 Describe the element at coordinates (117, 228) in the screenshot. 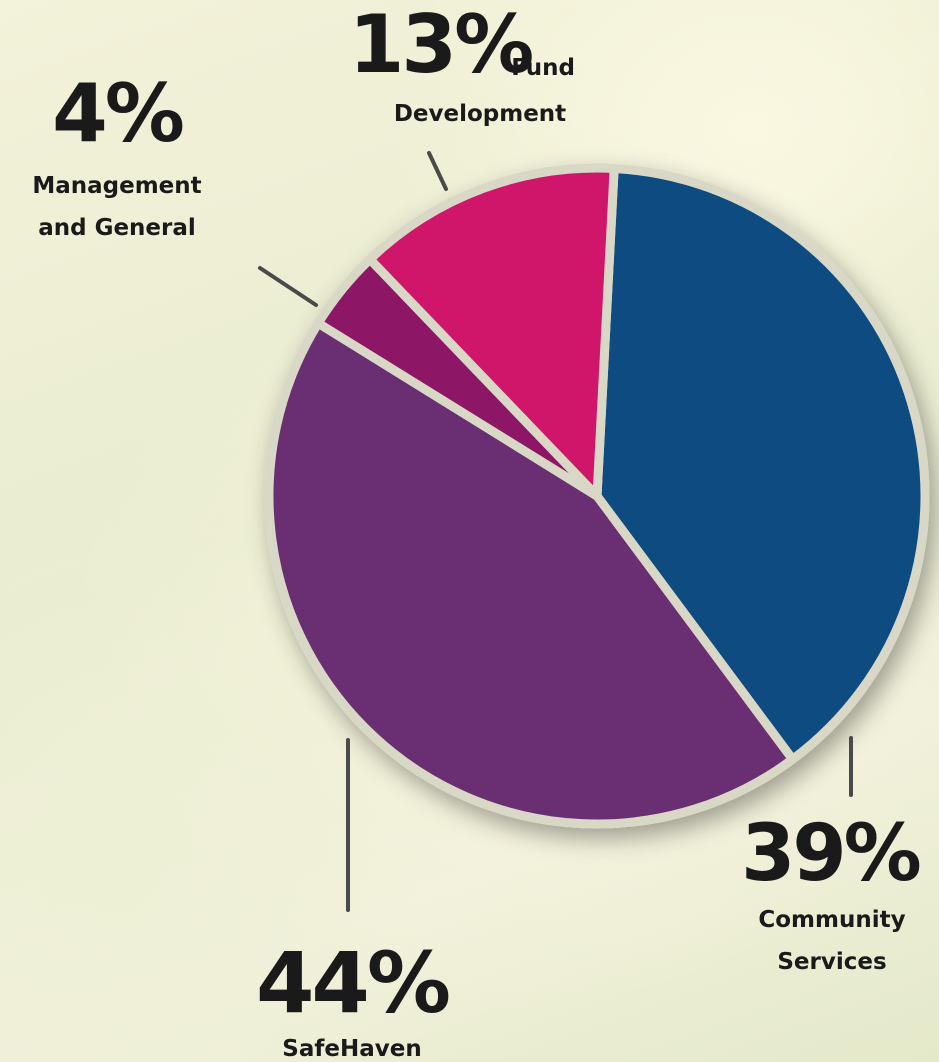

I see `slice-category-label: and General` at that location.